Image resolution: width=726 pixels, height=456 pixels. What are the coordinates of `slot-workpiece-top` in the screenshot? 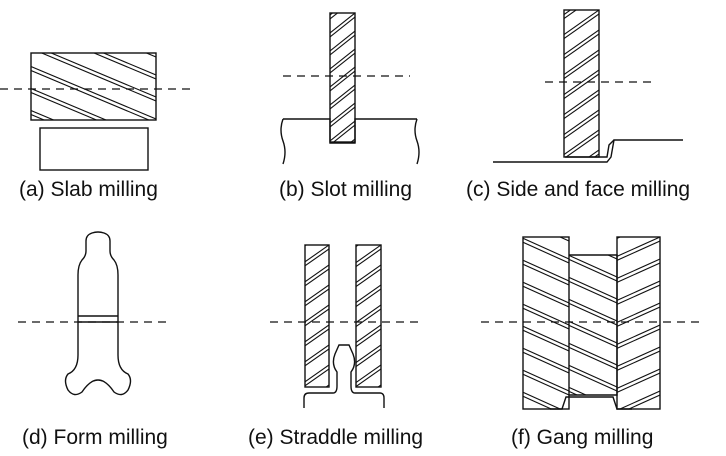 It's located at (350, 131).